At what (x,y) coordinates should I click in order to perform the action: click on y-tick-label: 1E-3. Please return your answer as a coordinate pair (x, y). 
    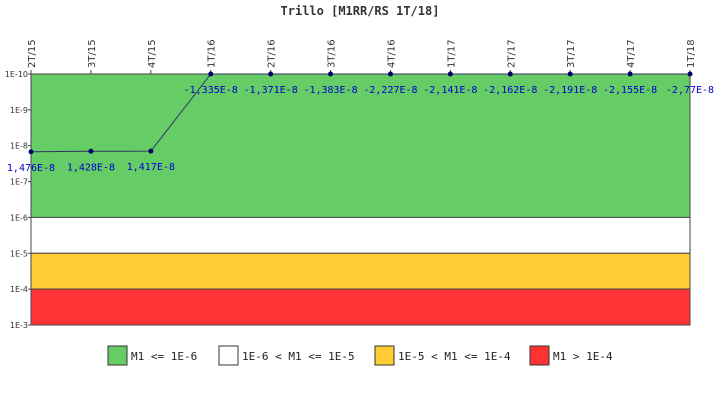
    Looking at the image, I should click on (19, 325).